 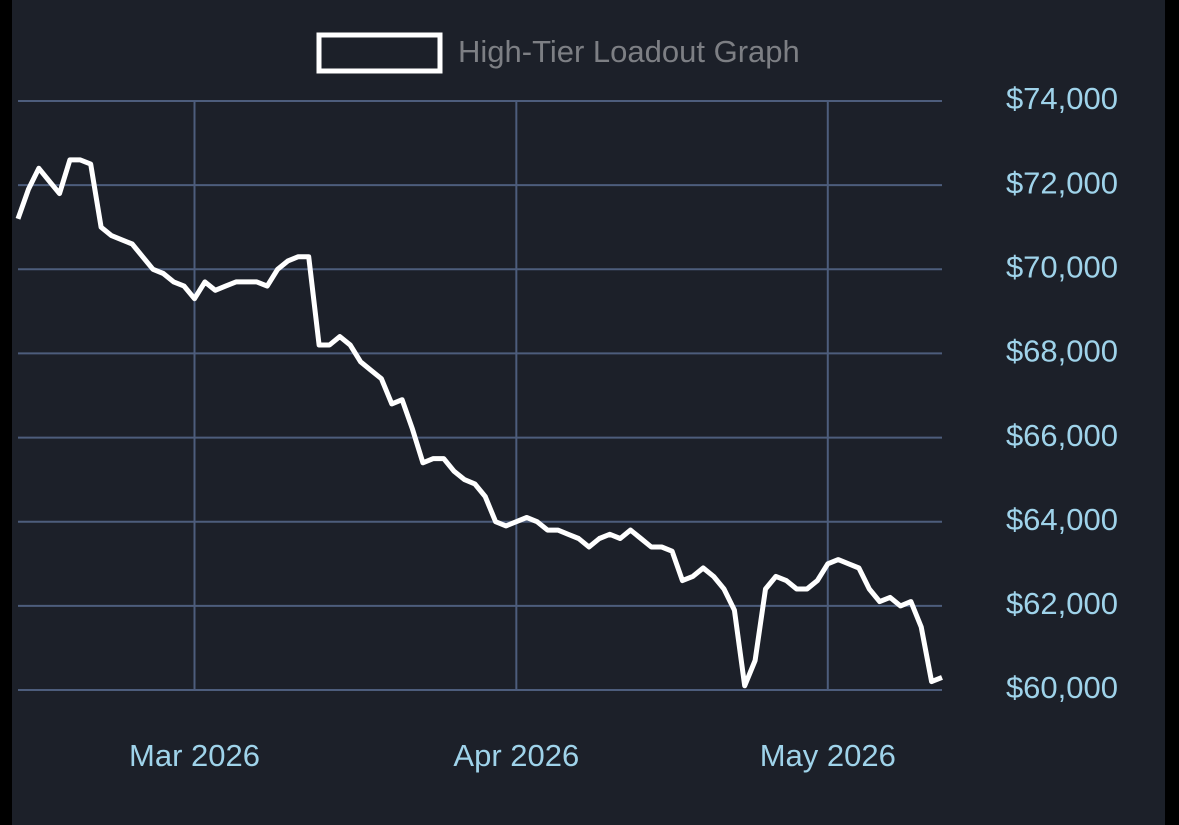 What do you see at coordinates (379, 53) in the screenshot?
I see `legend-swatch` at bounding box center [379, 53].